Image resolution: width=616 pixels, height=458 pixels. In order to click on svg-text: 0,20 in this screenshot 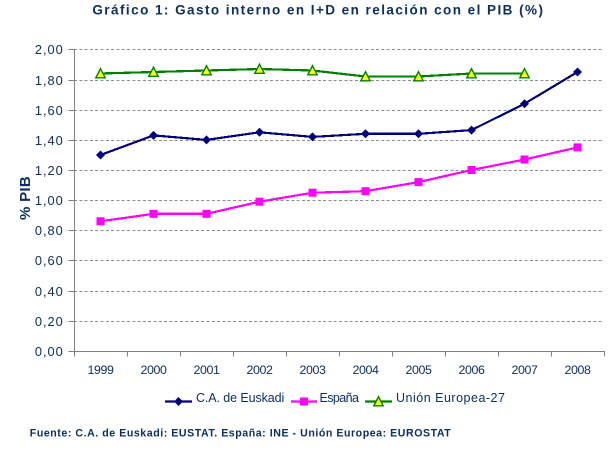, I will do `click(49, 321)`.